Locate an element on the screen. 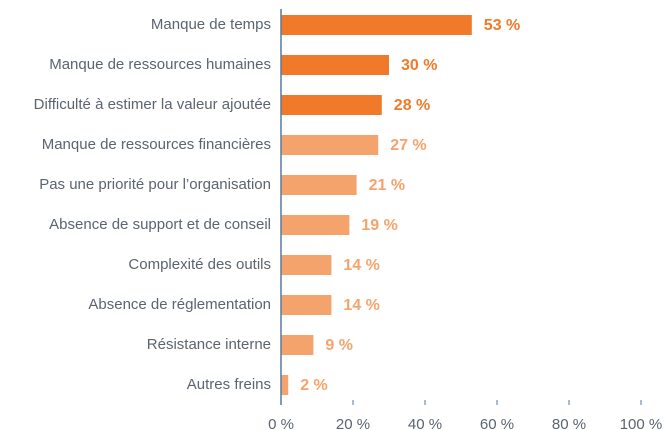 This screenshot has height=430, width=664. value-label: 53 % is located at coordinates (502, 25).